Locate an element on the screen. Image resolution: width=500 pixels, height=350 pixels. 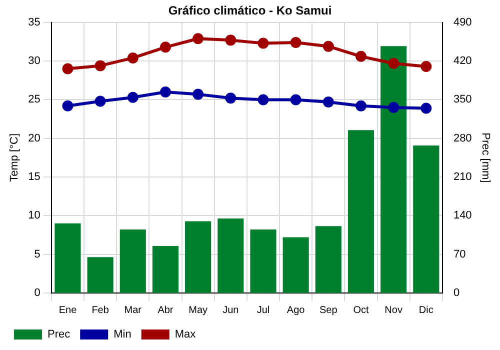
y2-tick-label: 210 is located at coordinates (462, 177).